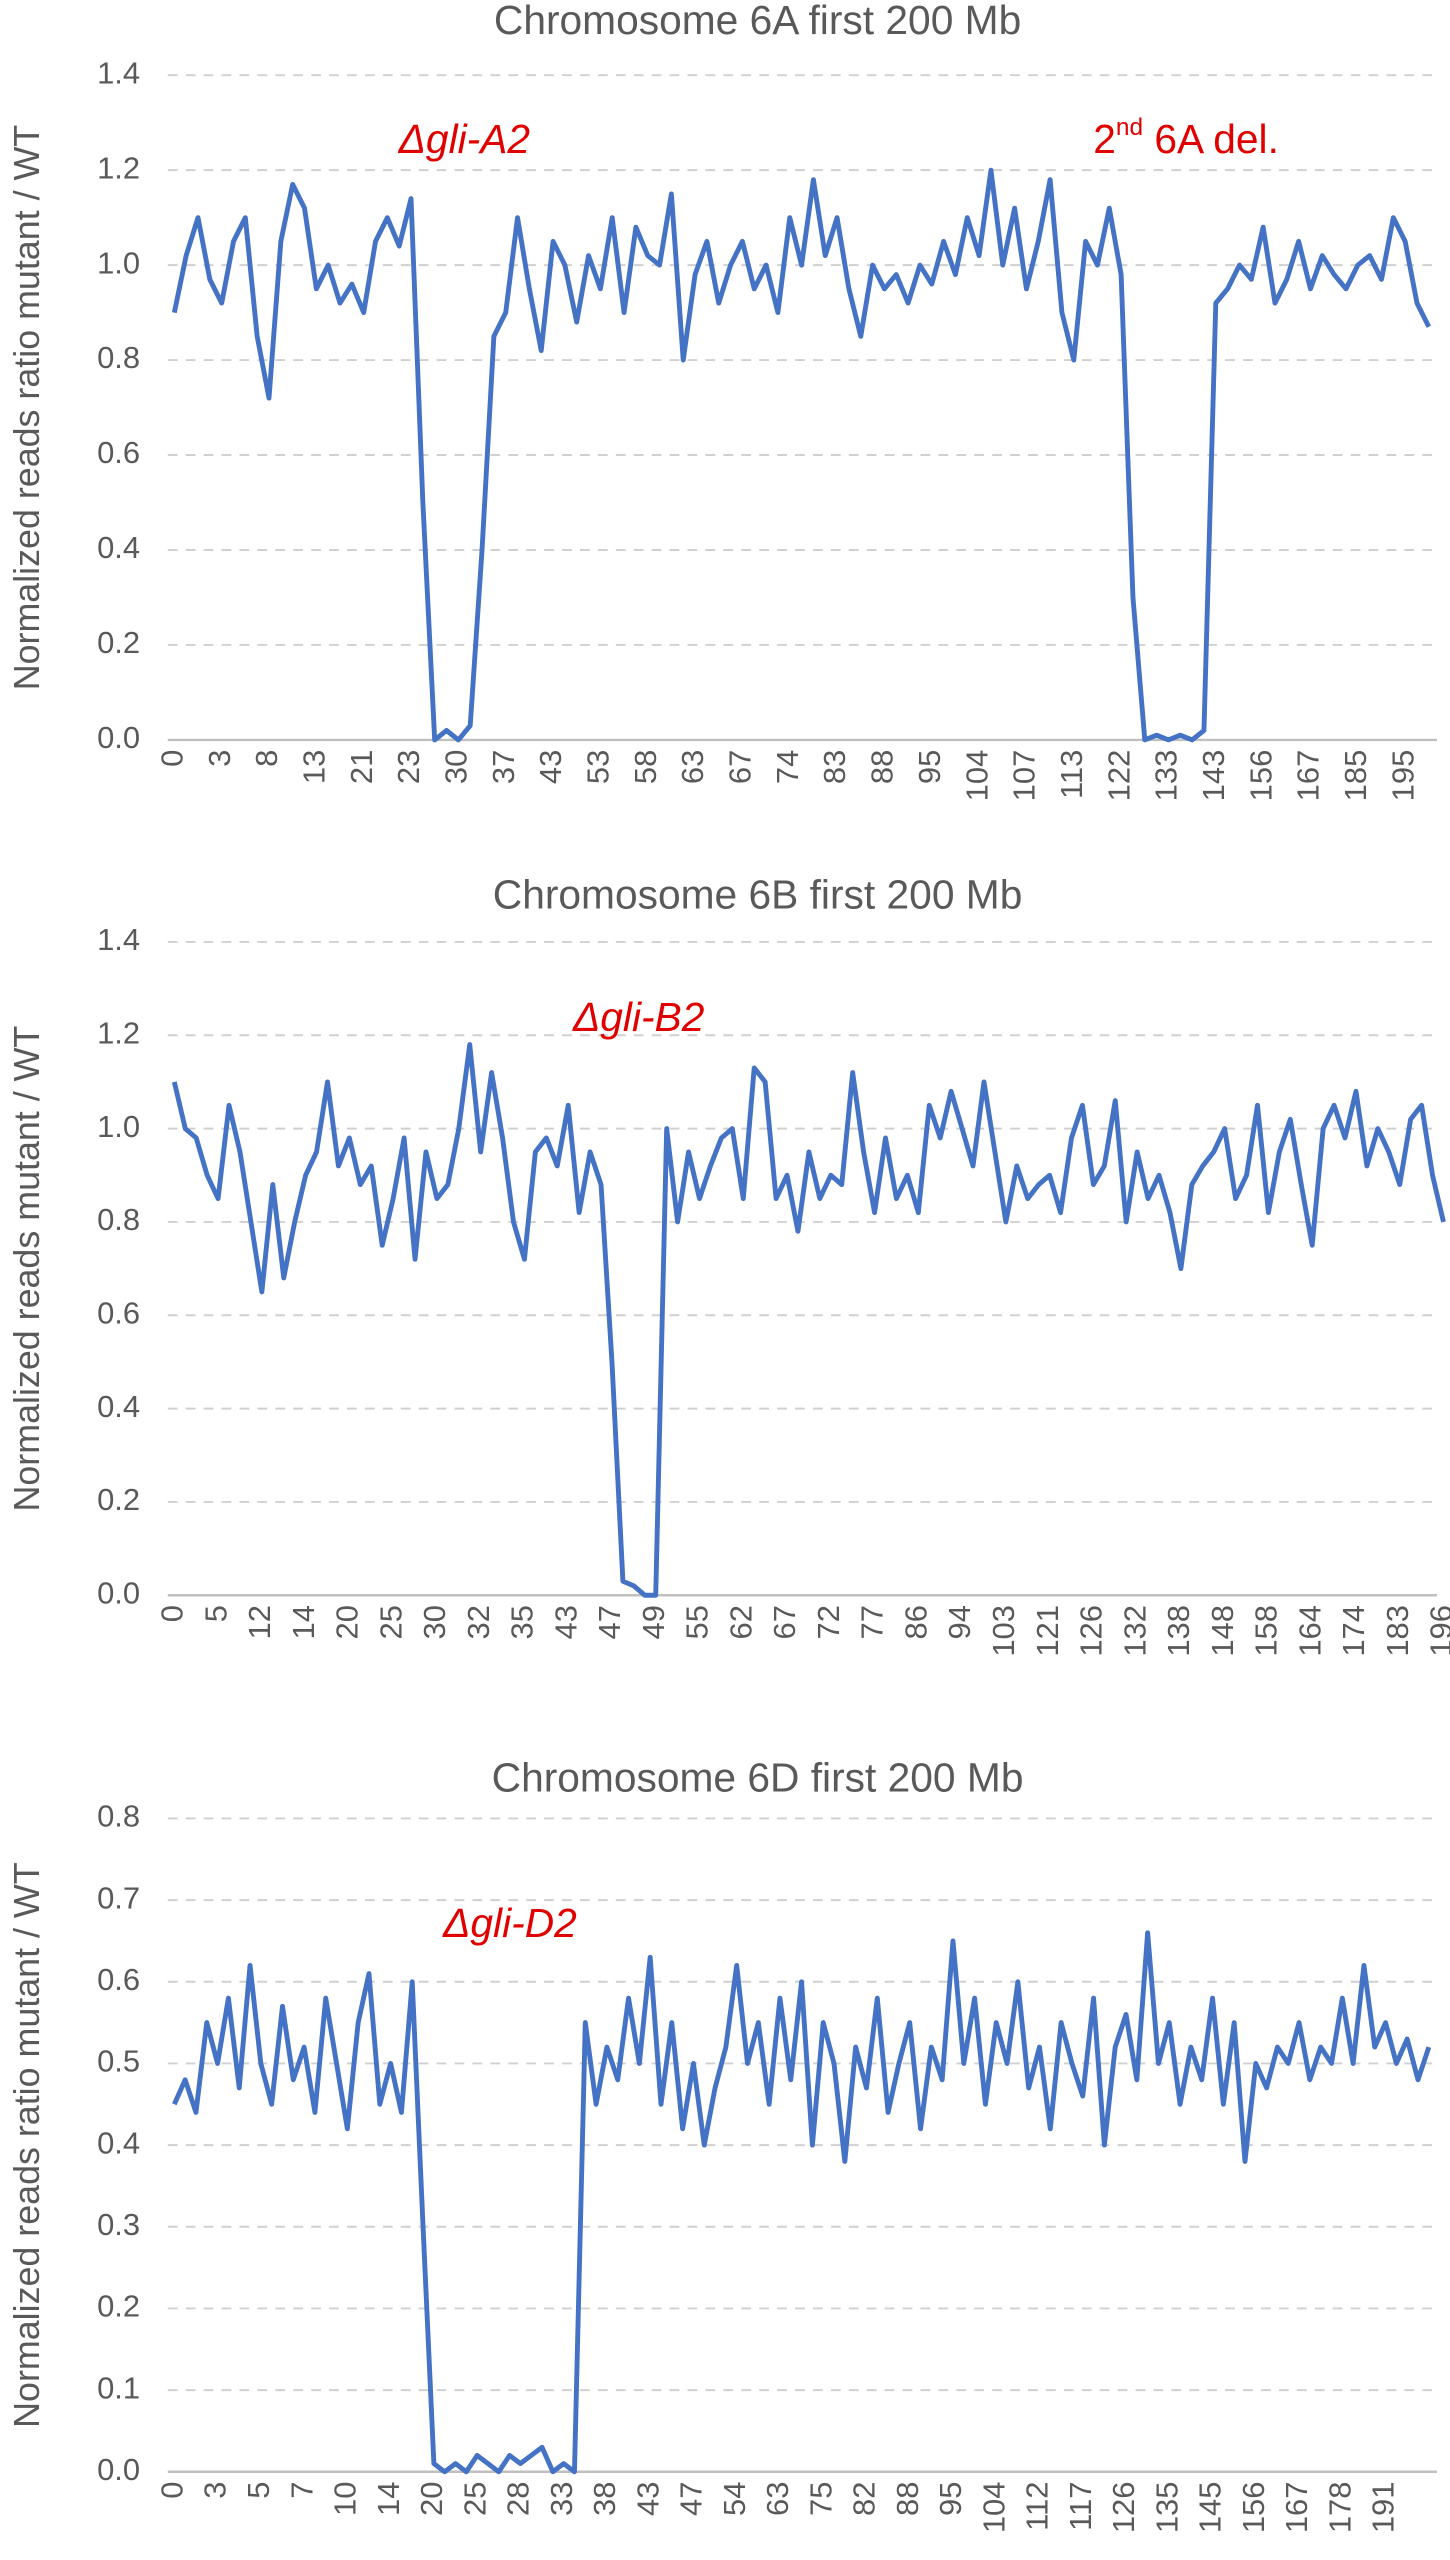 This screenshot has width=1450, height=2560. I want to click on x-tick-label: 82, so click(864, 2499).